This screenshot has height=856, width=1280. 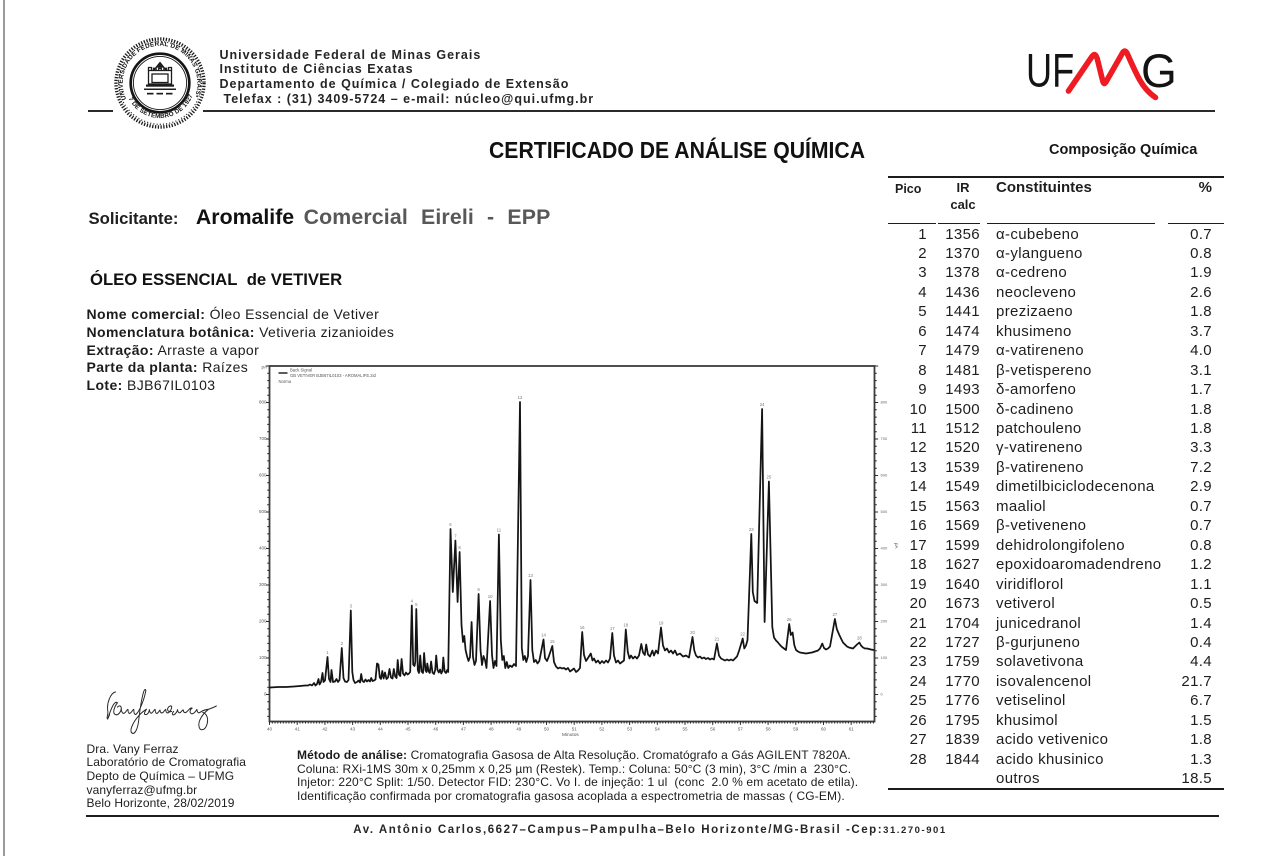 I want to click on svg-text: 51, so click(x=575, y=729).